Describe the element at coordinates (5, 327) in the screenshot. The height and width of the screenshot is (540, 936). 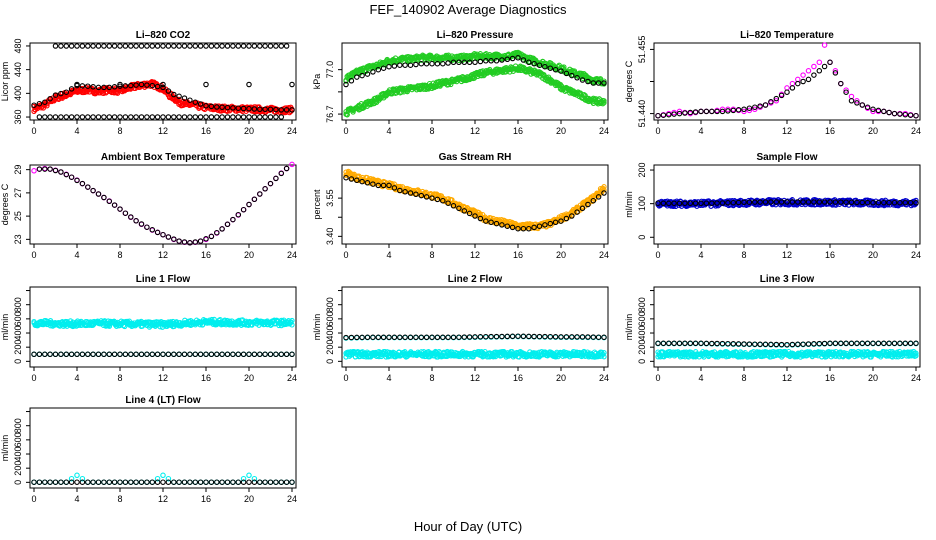
I see `y-axis-label: ml/min` at that location.